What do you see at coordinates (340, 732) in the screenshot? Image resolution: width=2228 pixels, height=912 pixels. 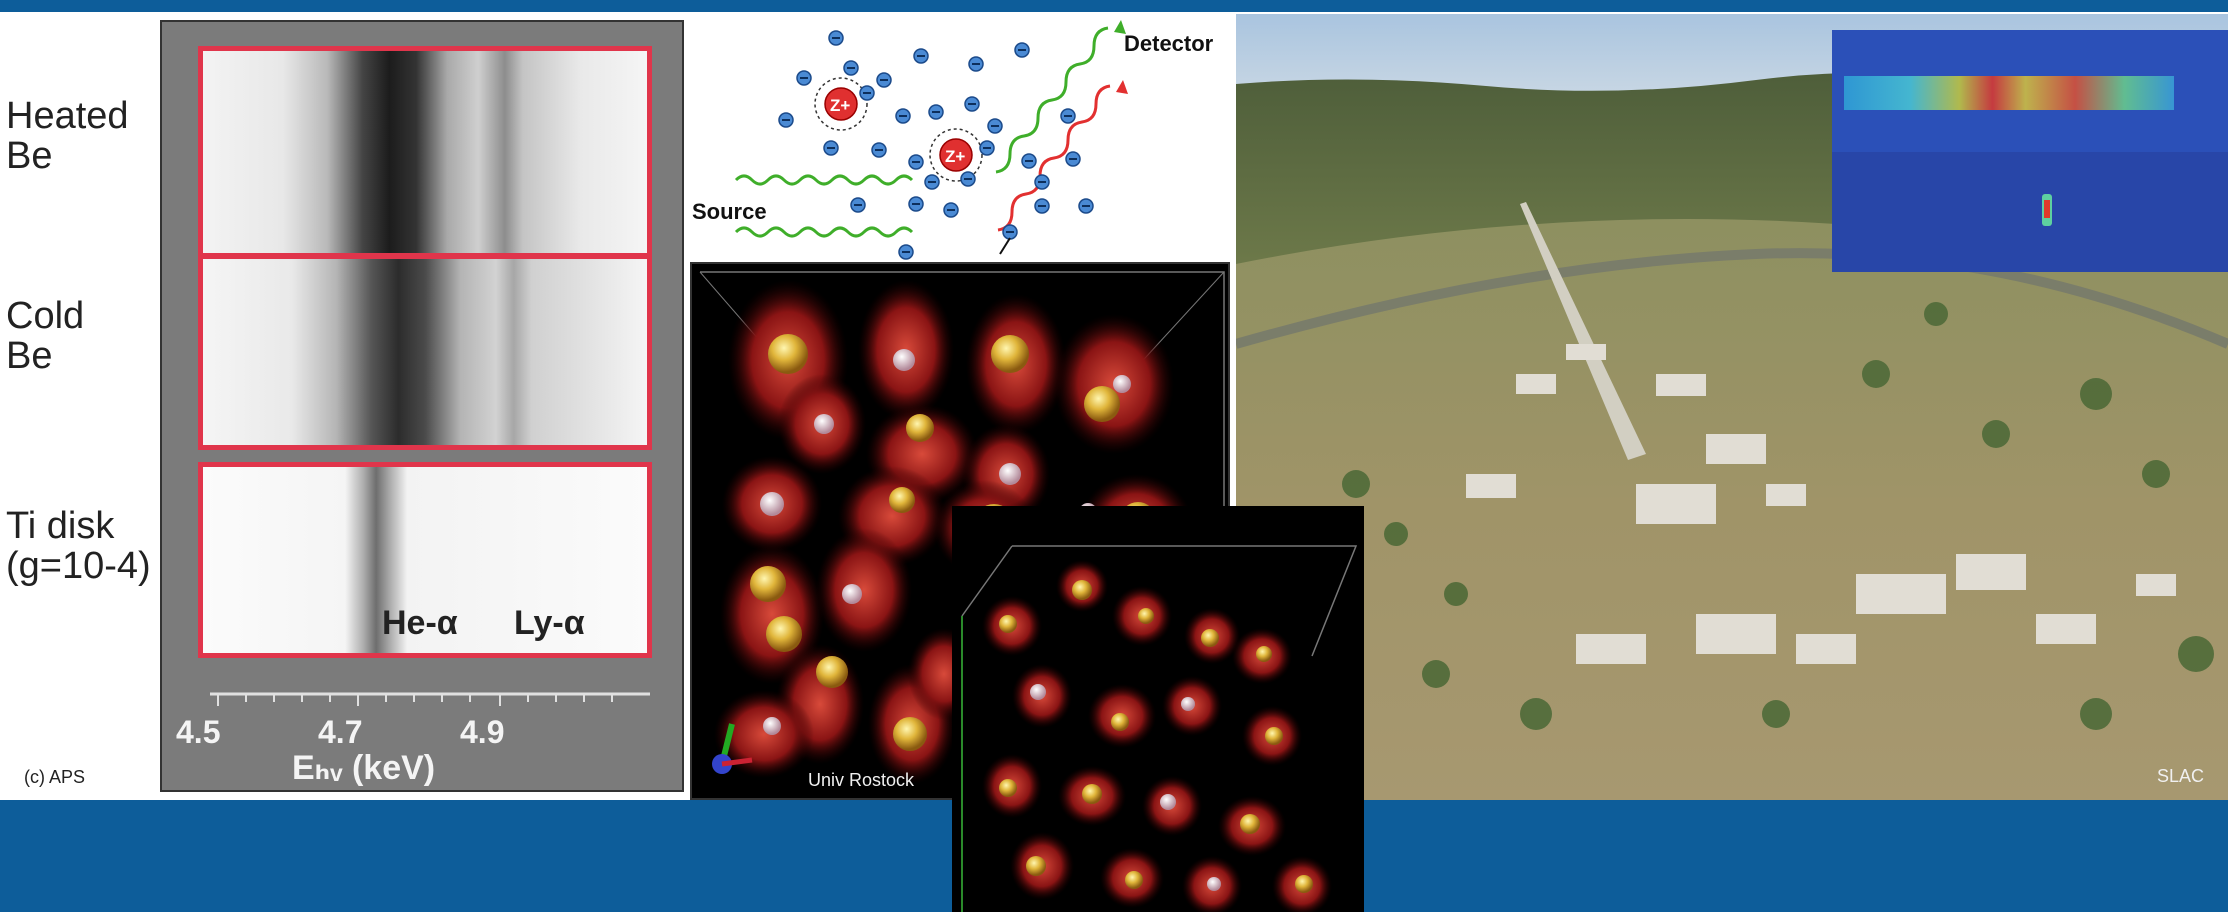 I see `tick-label-4-7: 4.7` at bounding box center [340, 732].